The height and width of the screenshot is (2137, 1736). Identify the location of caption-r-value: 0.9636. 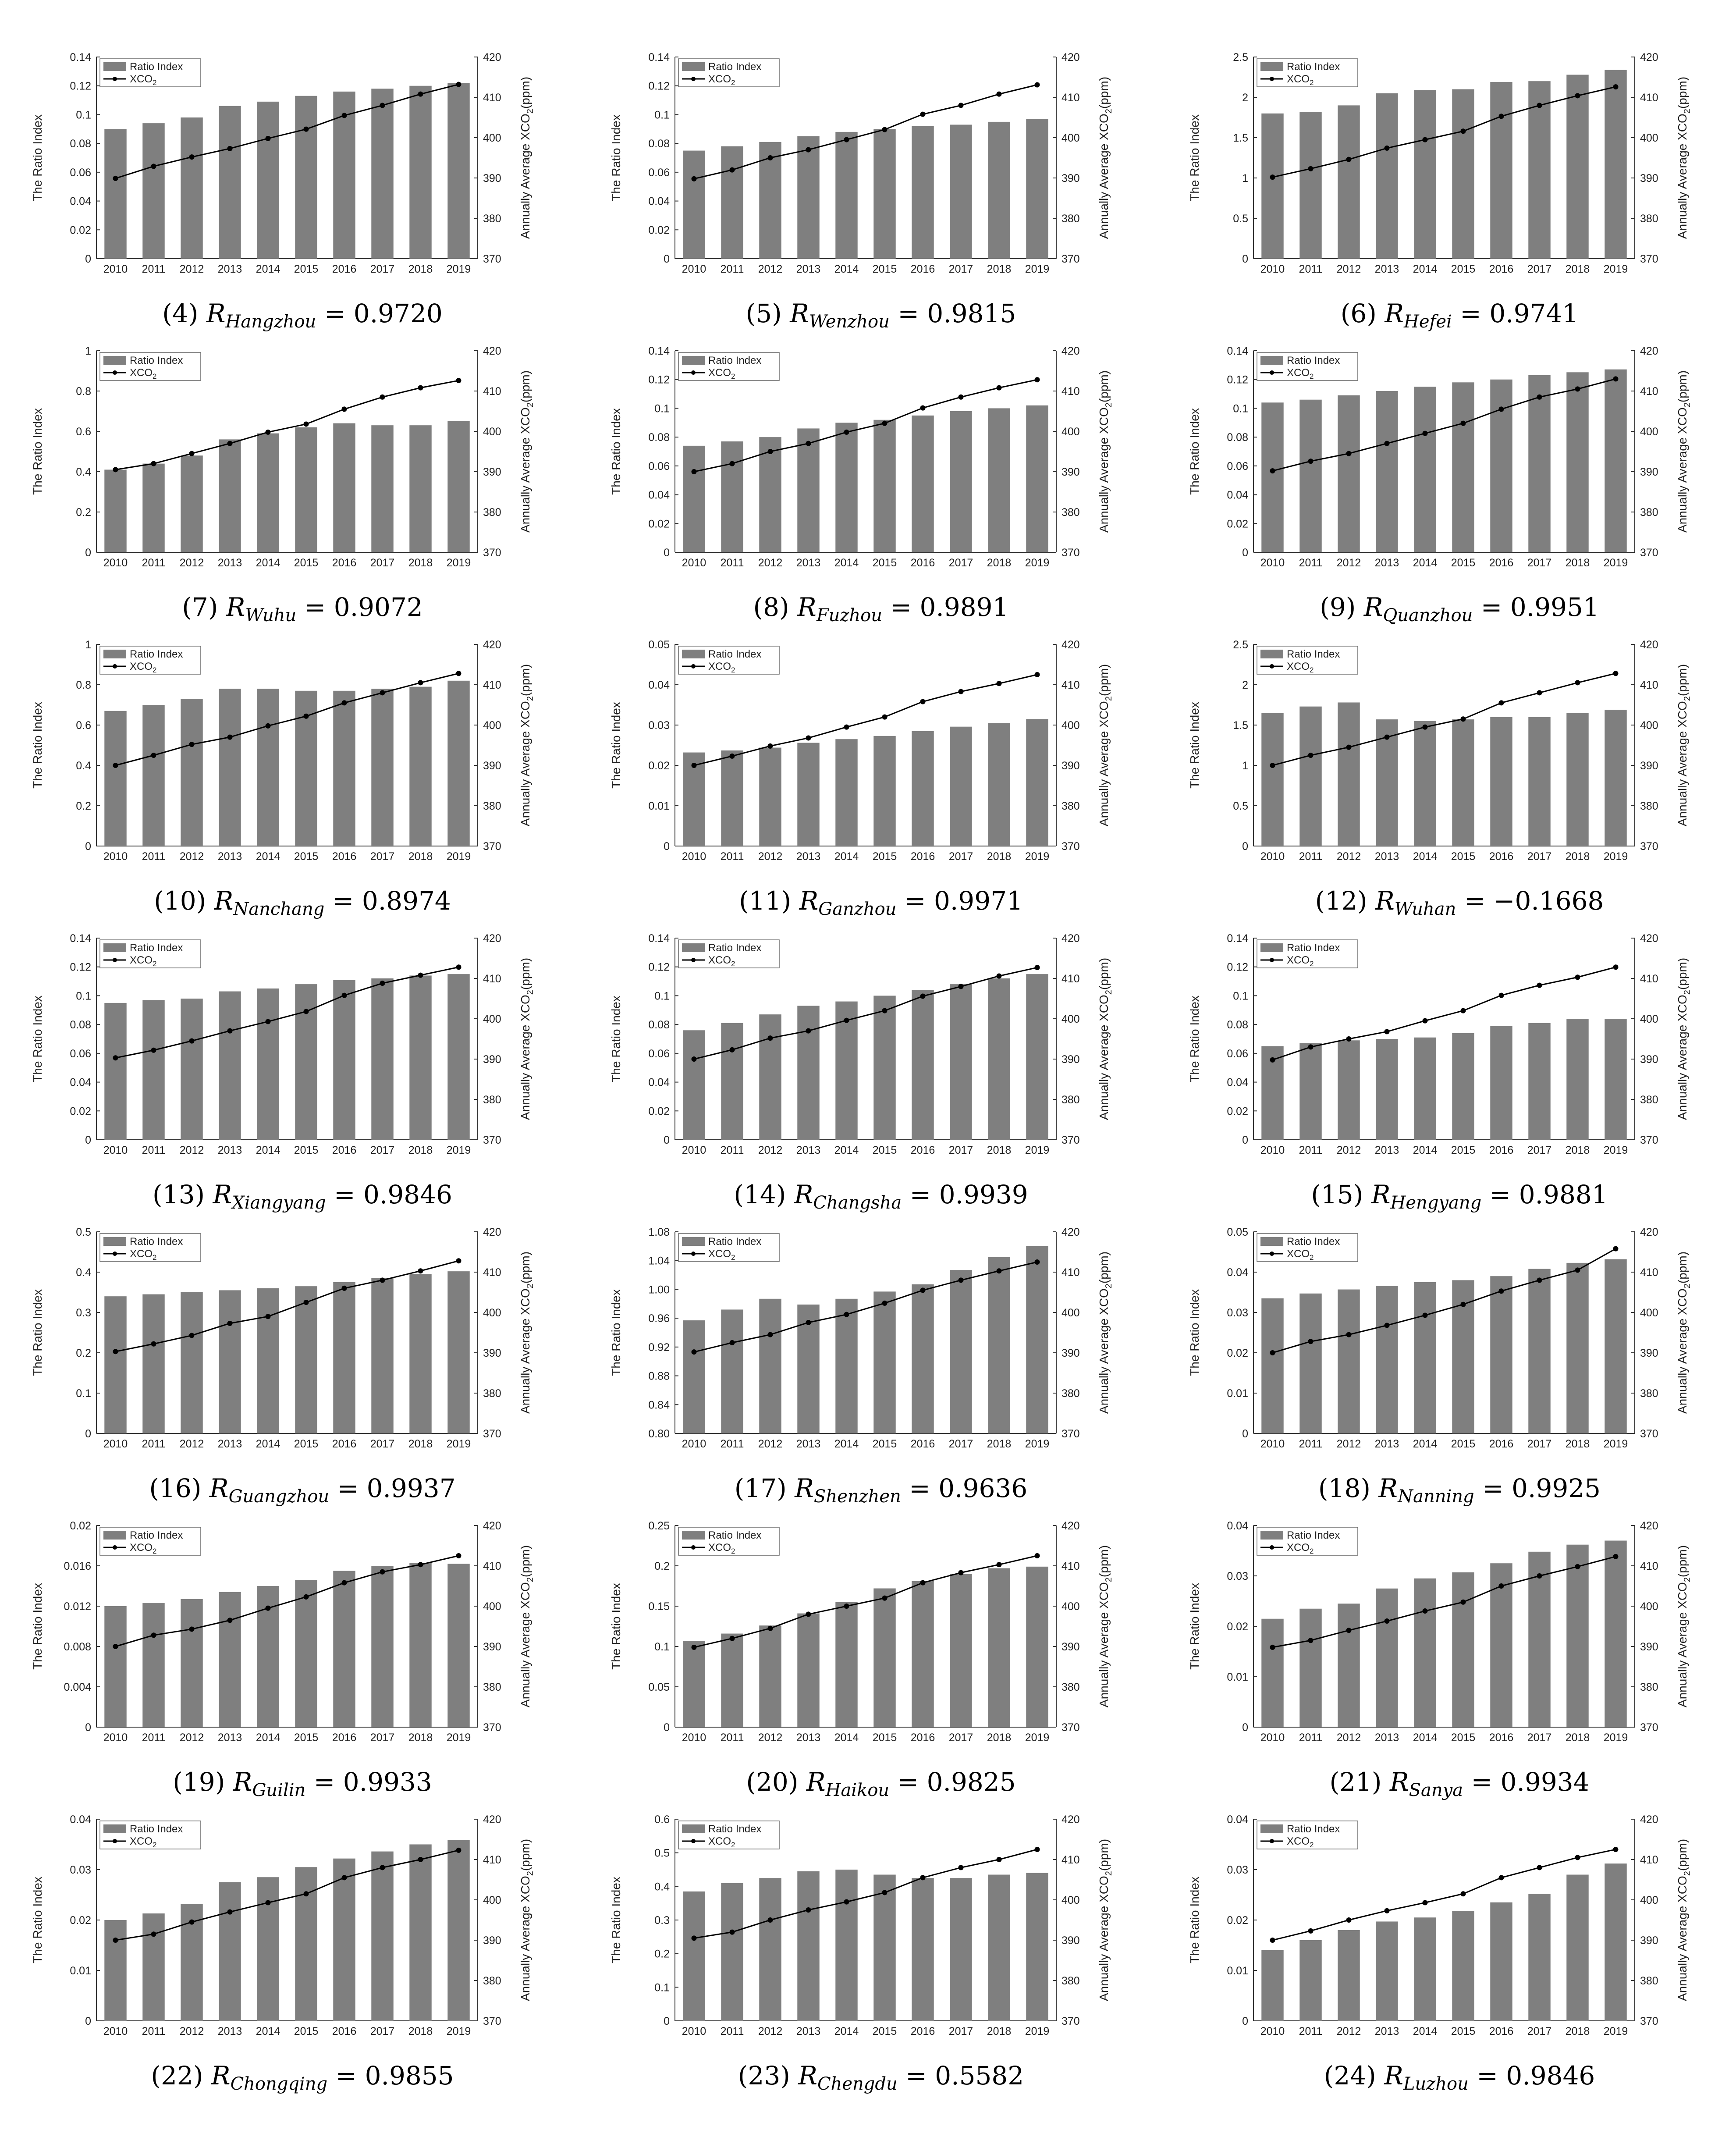
(983, 1488).